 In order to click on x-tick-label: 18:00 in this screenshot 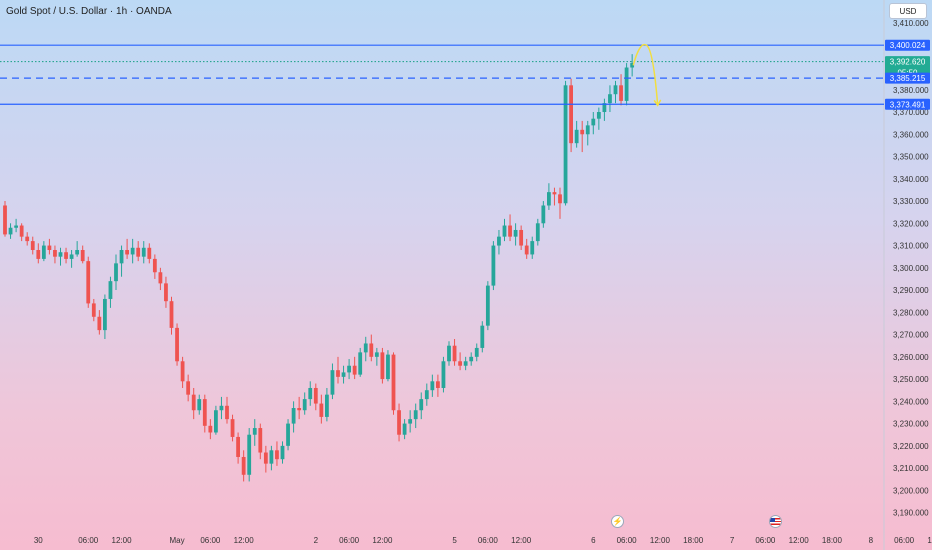, I will do `click(832, 540)`.